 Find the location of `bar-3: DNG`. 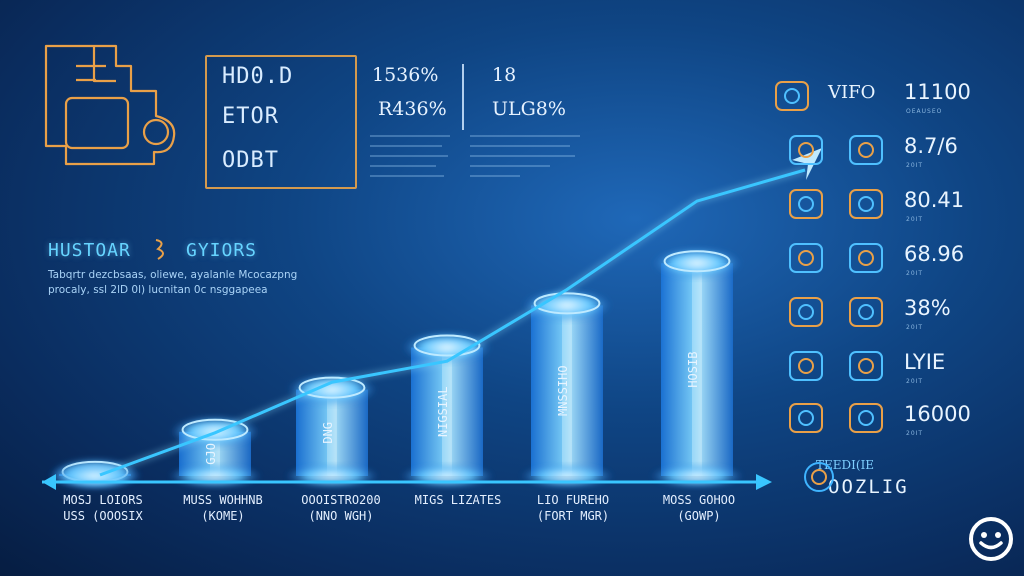

bar-3: DNG is located at coordinates (332, 430).